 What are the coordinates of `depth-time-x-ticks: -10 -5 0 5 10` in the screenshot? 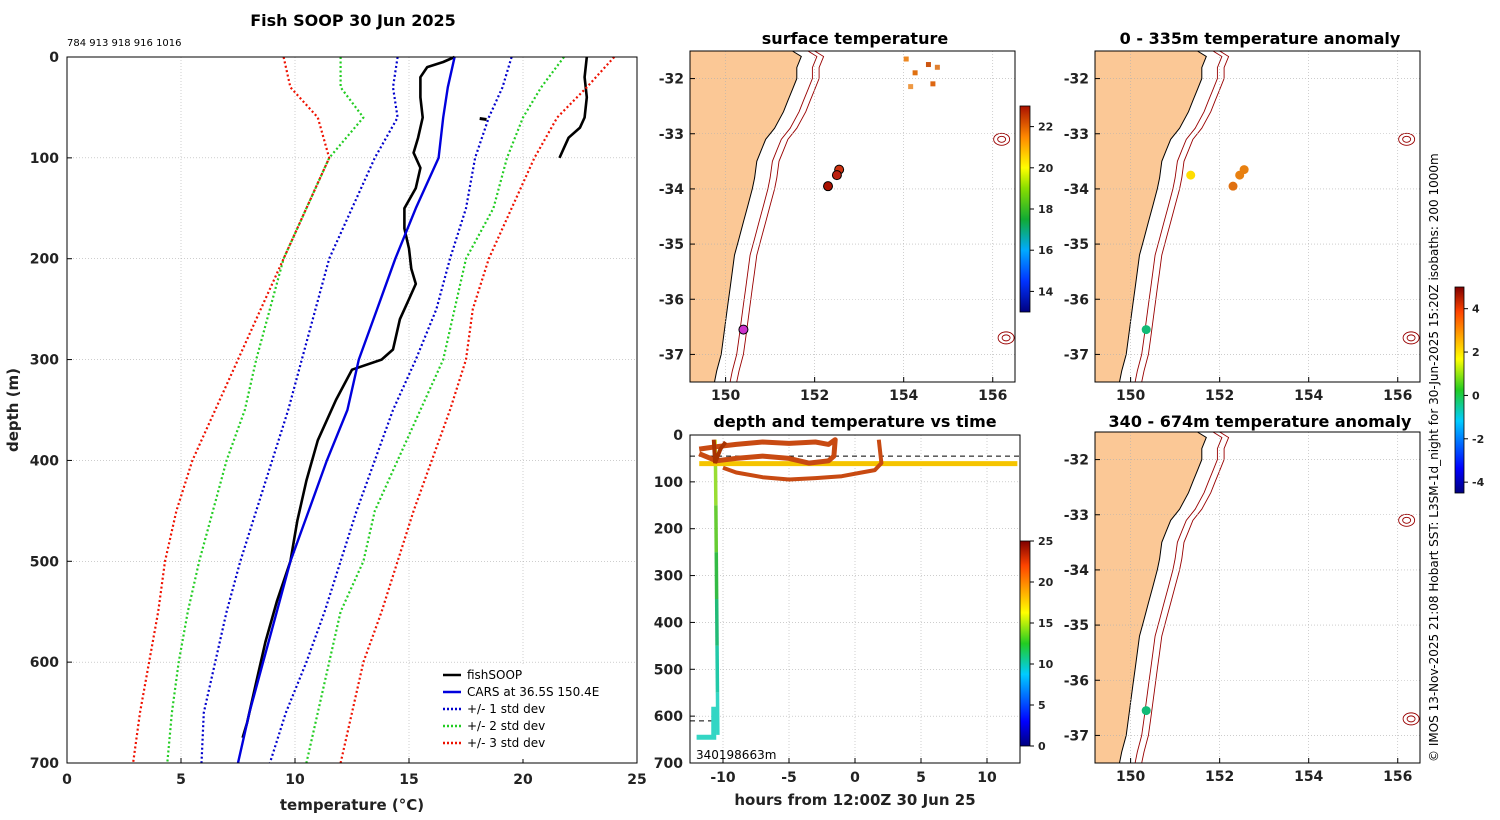 It's located at (853, 772).